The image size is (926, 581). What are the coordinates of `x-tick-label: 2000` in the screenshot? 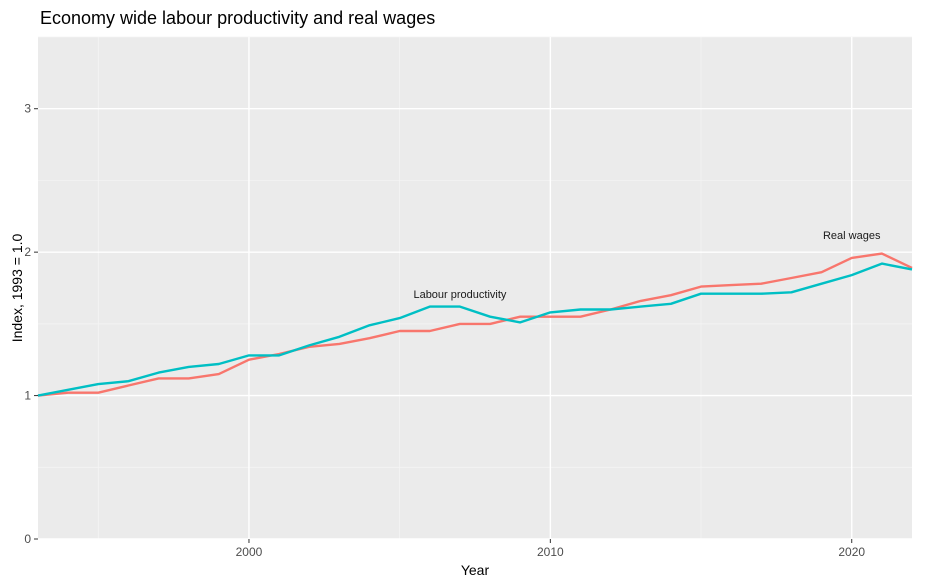 It's located at (249, 552).